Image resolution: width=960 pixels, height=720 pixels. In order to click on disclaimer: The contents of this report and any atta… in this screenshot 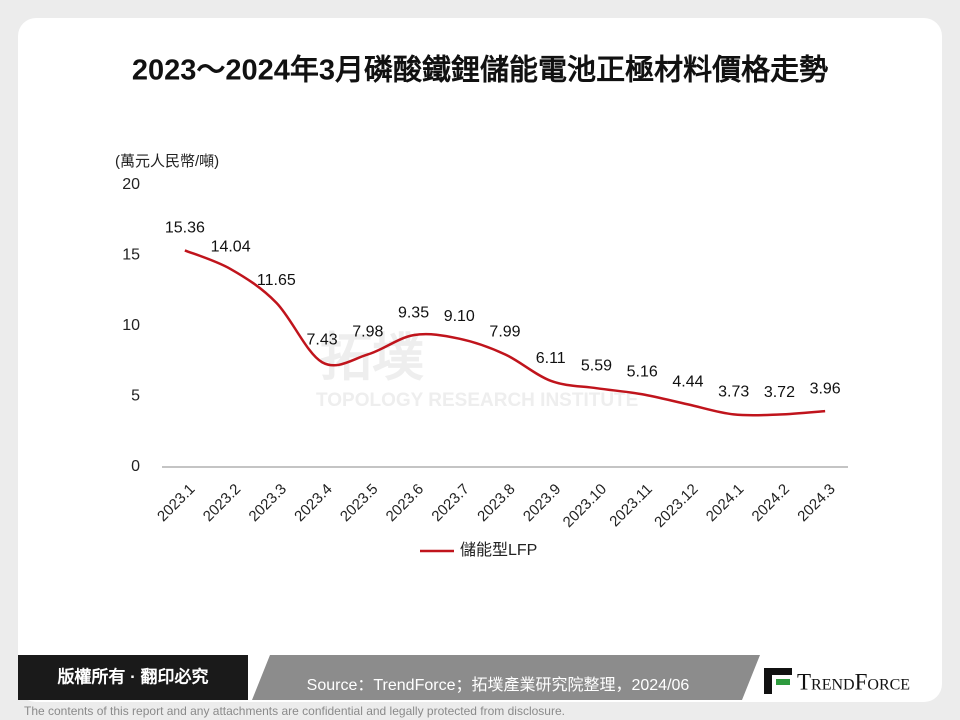, I will do `click(294, 711)`.